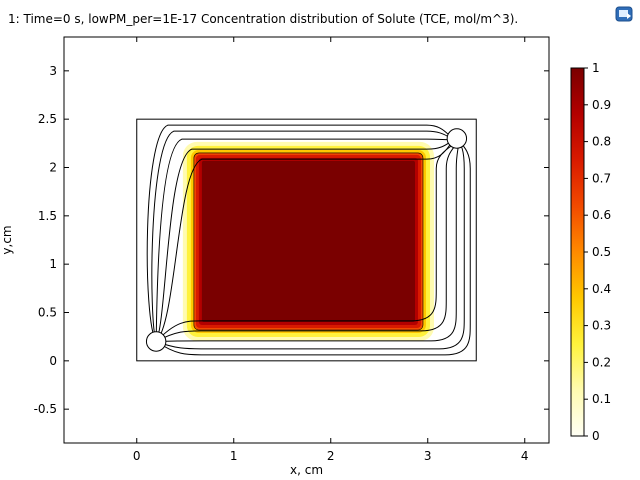 The width and height of the screenshot is (640, 480). I want to click on x-tick-label: 3, so click(428, 456).